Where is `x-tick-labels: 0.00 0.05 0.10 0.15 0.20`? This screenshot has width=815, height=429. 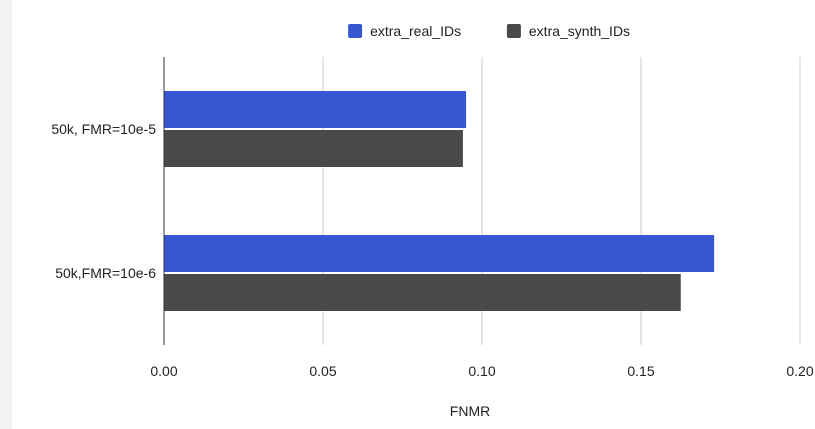
x-tick-labels: 0.00 0.05 0.10 0.15 0.20 is located at coordinates (481, 371).